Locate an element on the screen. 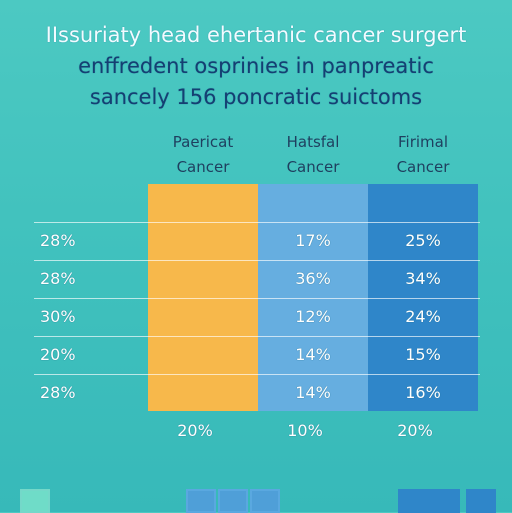 This screenshot has width=512, height=513. column-total-3: 20% is located at coordinates (415, 430).